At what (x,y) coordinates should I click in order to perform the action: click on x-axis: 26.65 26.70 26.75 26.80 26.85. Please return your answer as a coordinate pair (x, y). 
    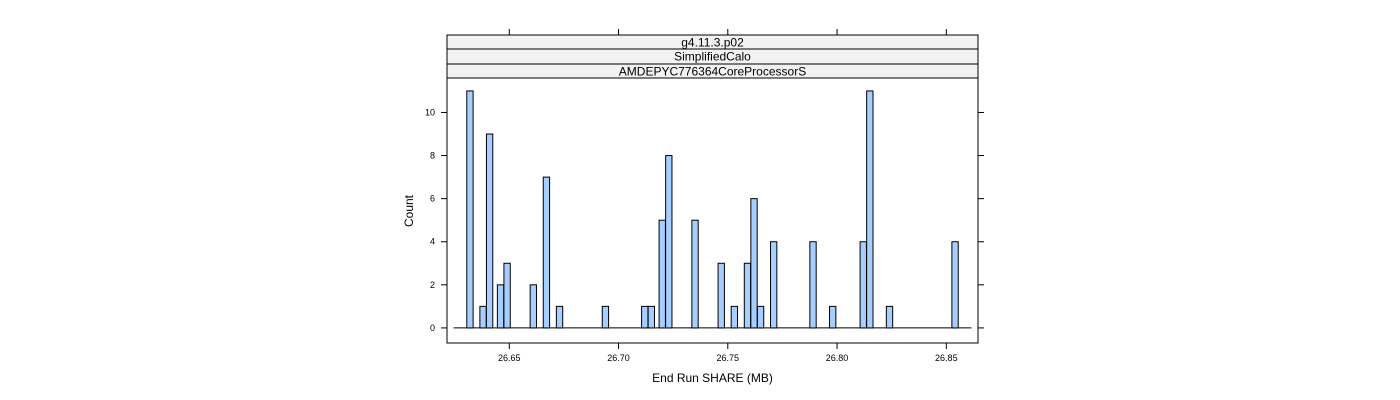
    Looking at the image, I should click on (728, 353).